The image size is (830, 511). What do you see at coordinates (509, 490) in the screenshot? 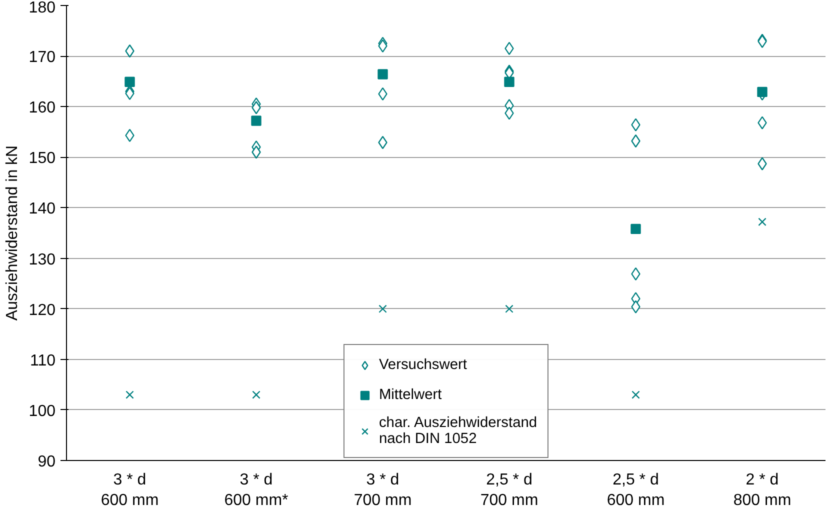
I see `x-tick-label: 2,5 * d 700 mm` at bounding box center [509, 490].